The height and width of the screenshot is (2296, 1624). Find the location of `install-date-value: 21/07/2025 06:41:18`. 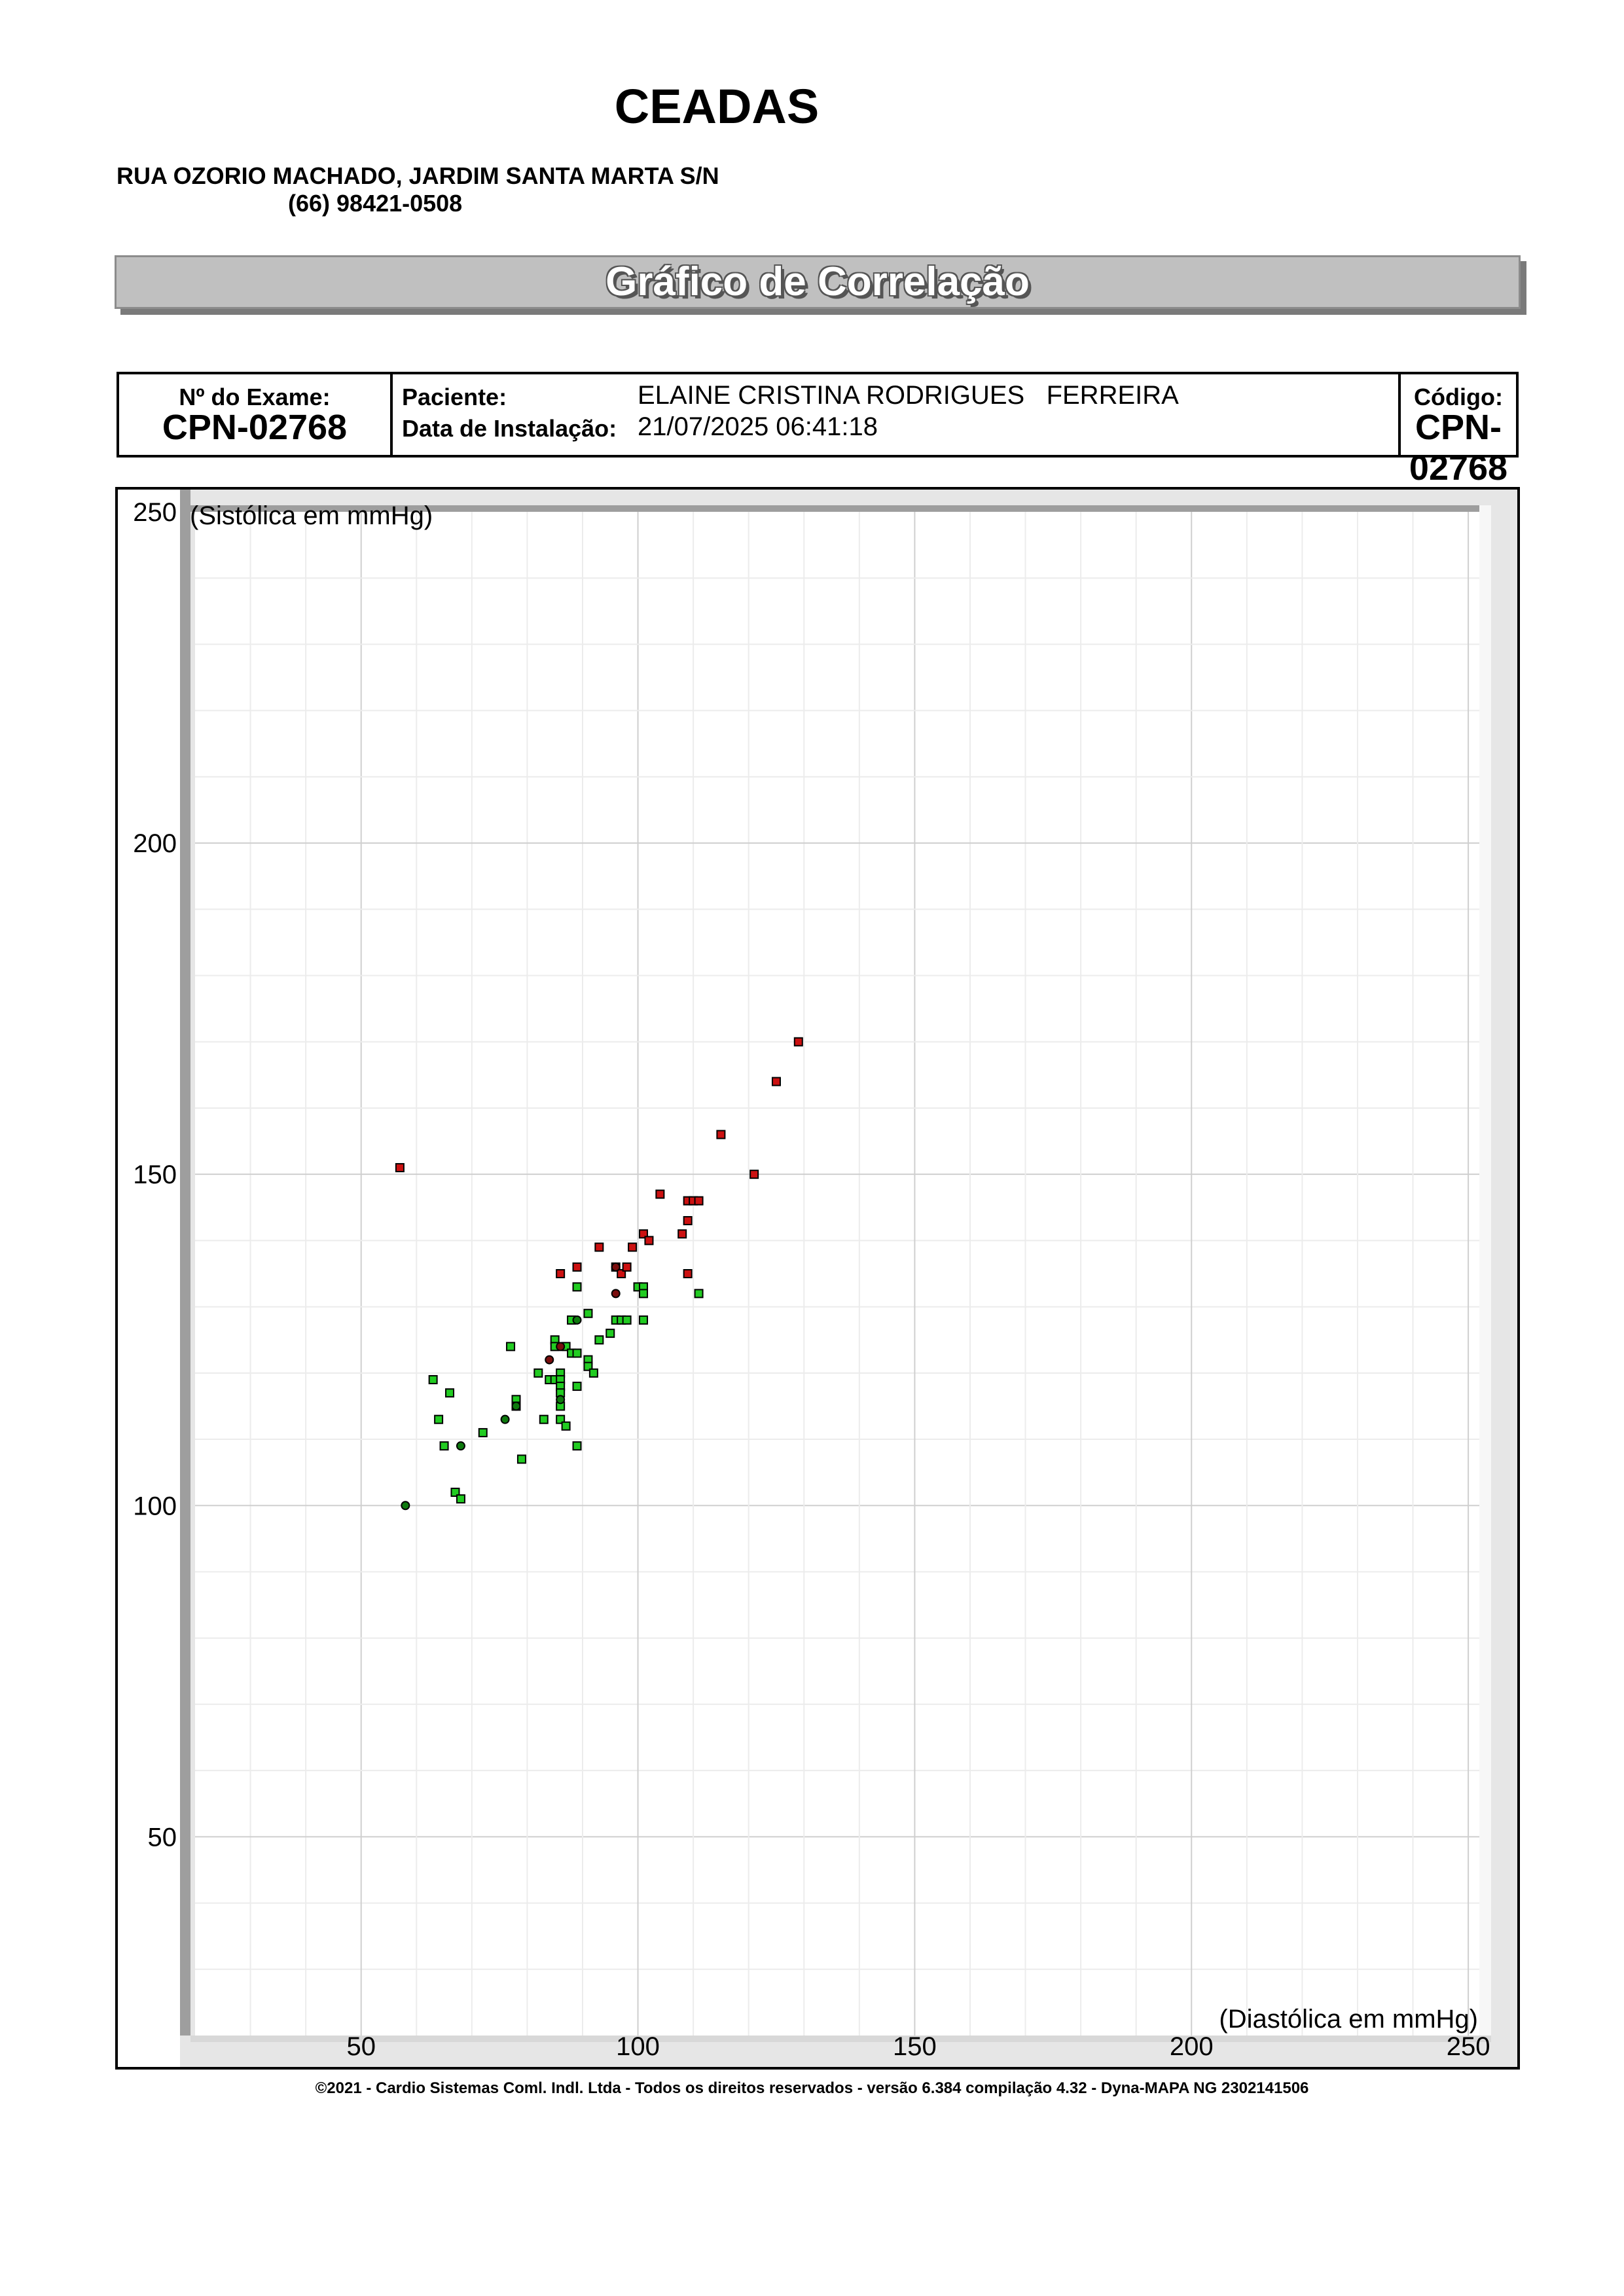

install-date-value: 21/07/2025 06:41:18 is located at coordinates (758, 426).